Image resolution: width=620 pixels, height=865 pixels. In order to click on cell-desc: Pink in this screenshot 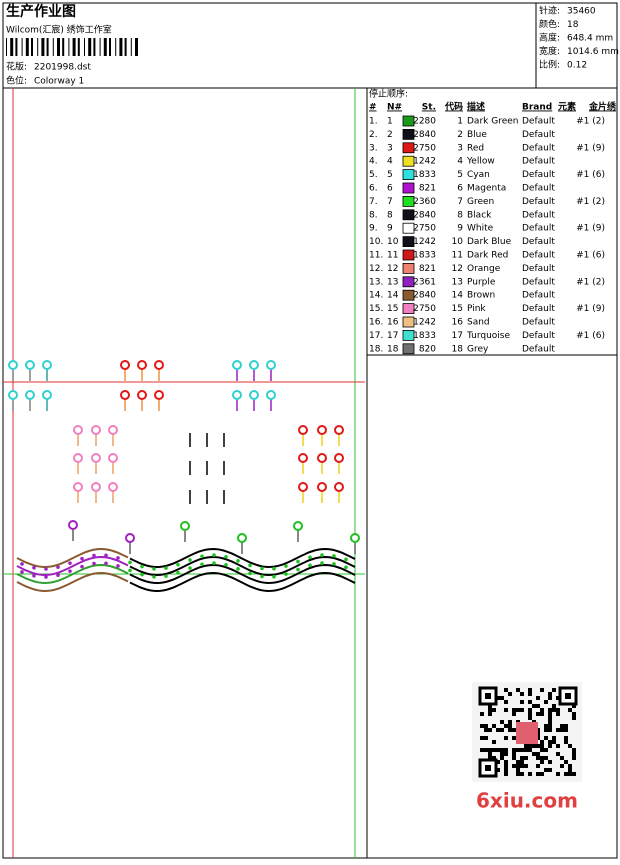, I will do `click(476, 309)`.